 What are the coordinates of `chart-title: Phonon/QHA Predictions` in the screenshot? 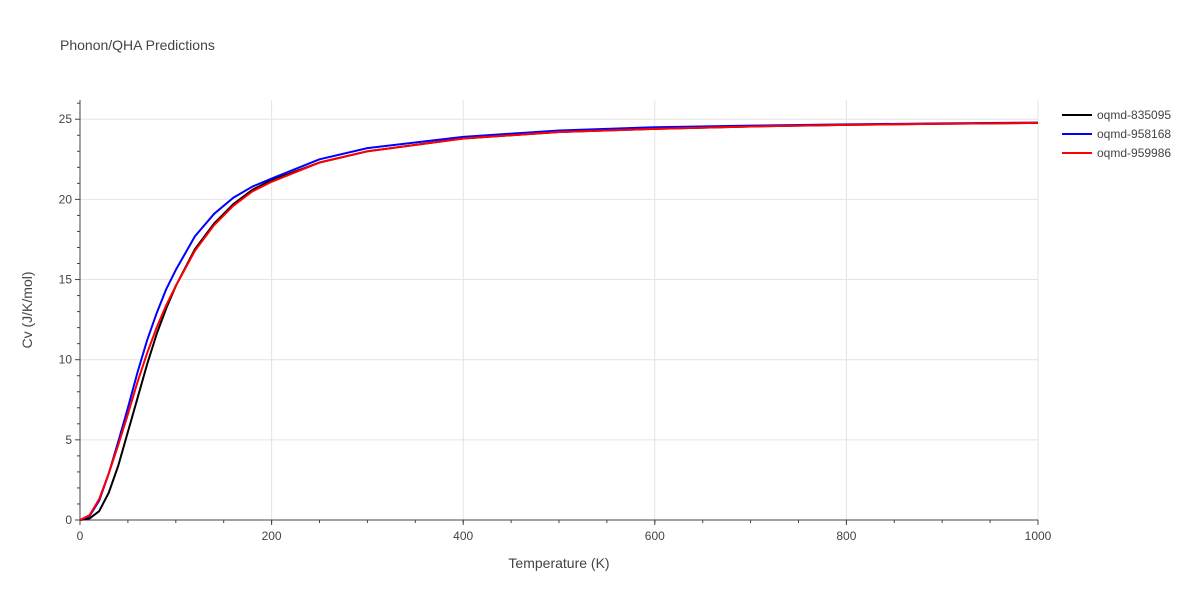 It's located at (137, 45).